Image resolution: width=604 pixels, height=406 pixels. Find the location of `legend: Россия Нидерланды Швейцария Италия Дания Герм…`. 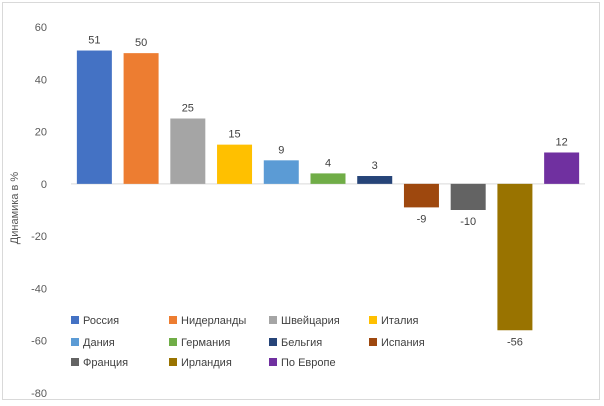

legend: Россия Нидерланды Швейцария Италия Дания Герм… is located at coordinates (248, 342).